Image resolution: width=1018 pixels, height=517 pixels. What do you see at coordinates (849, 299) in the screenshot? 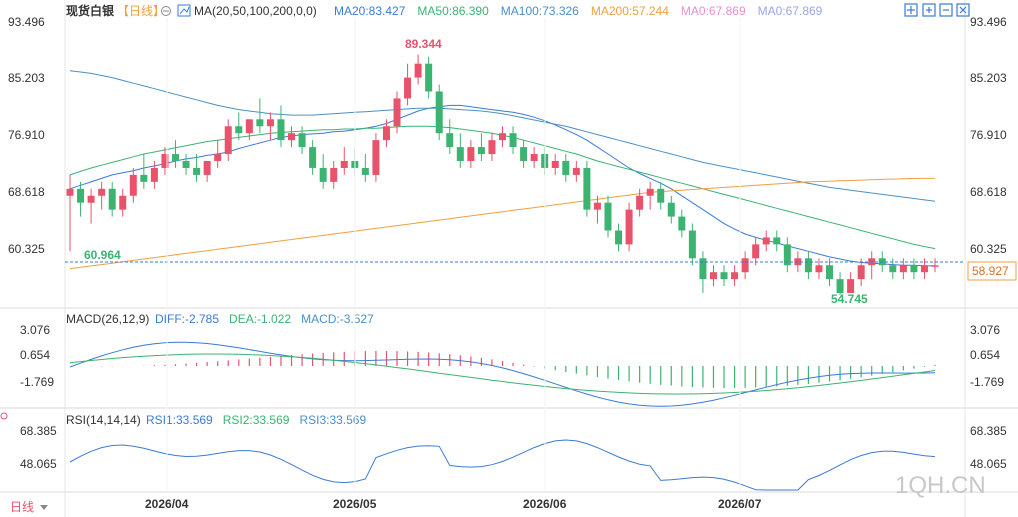
I see `low-label: 54.745` at bounding box center [849, 299].